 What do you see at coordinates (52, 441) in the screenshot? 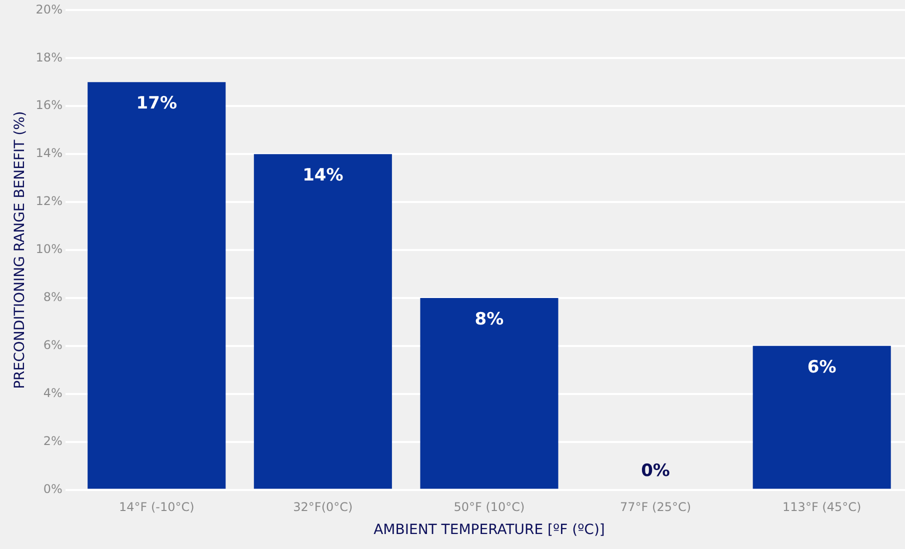
I see `y-tick-label: 2%` at bounding box center [52, 441].